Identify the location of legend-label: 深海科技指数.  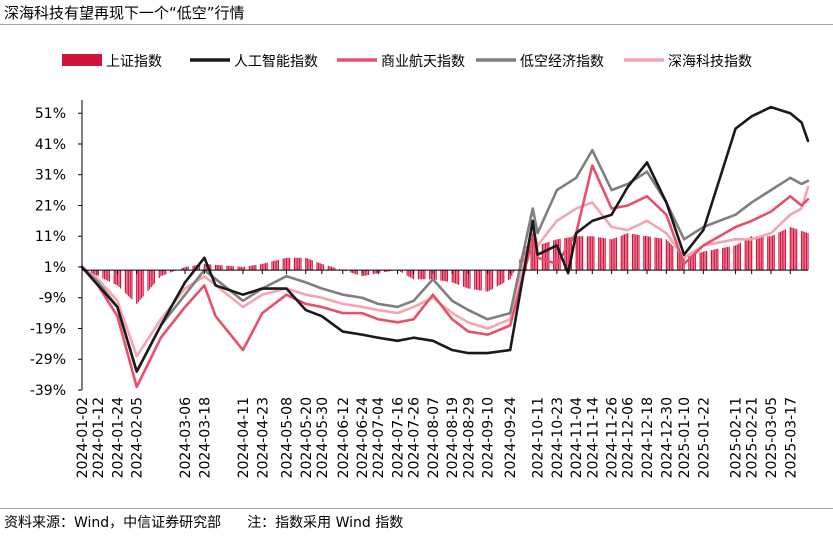
(710, 62).